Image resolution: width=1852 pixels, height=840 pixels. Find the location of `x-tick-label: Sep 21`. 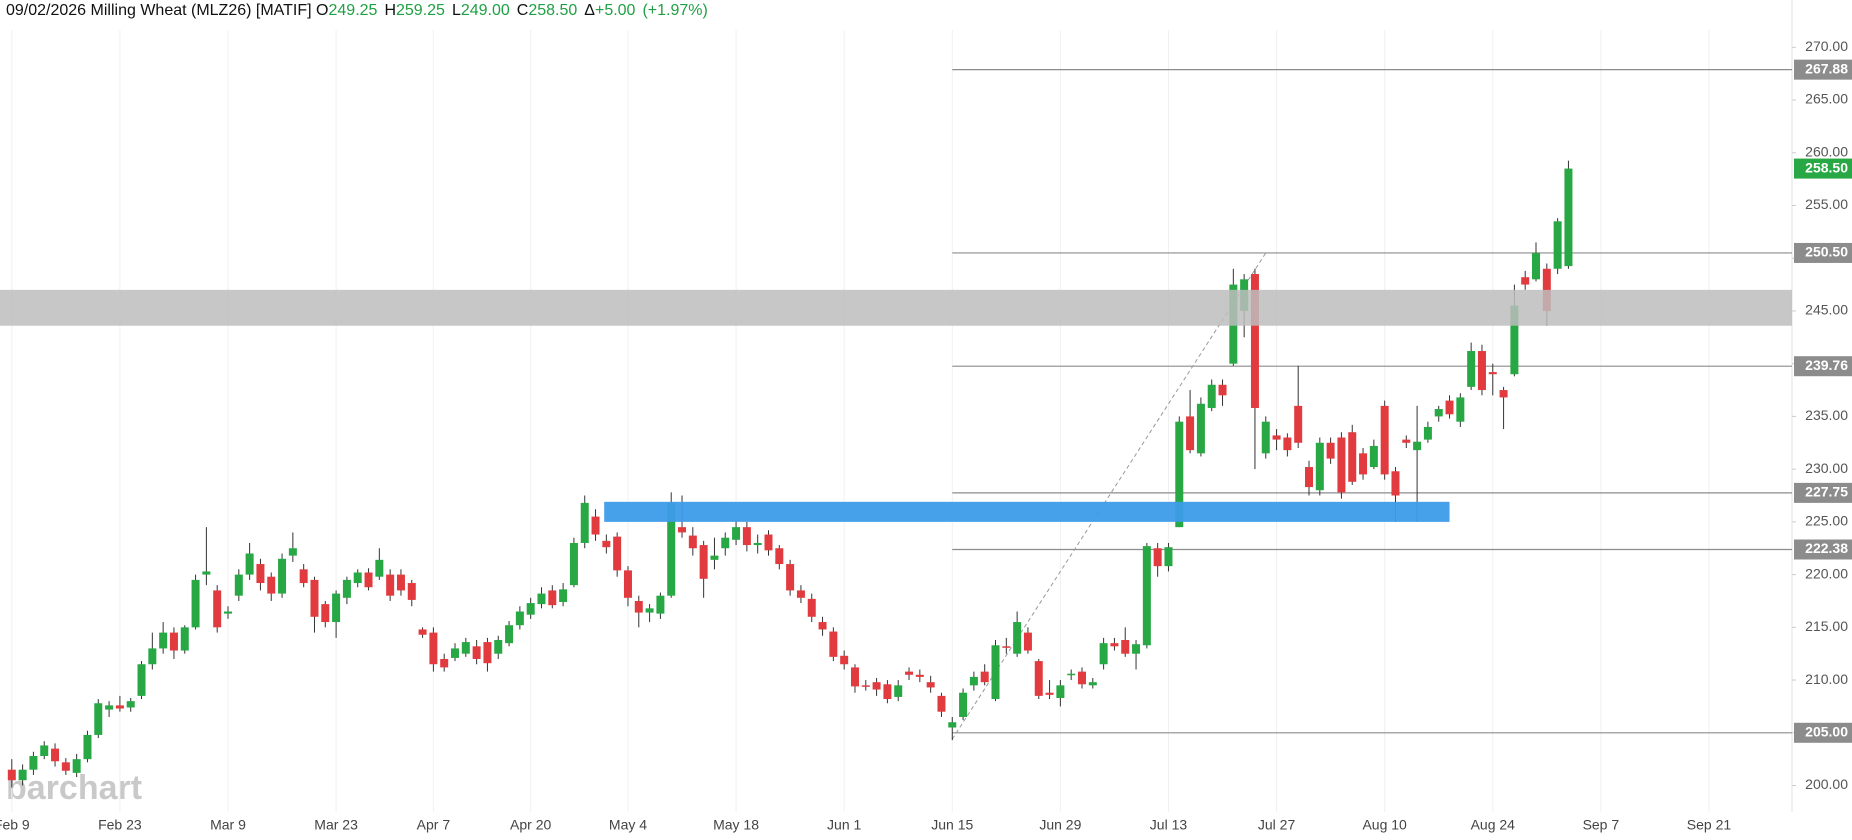

x-tick-label: Sep 21 is located at coordinates (1709, 825).